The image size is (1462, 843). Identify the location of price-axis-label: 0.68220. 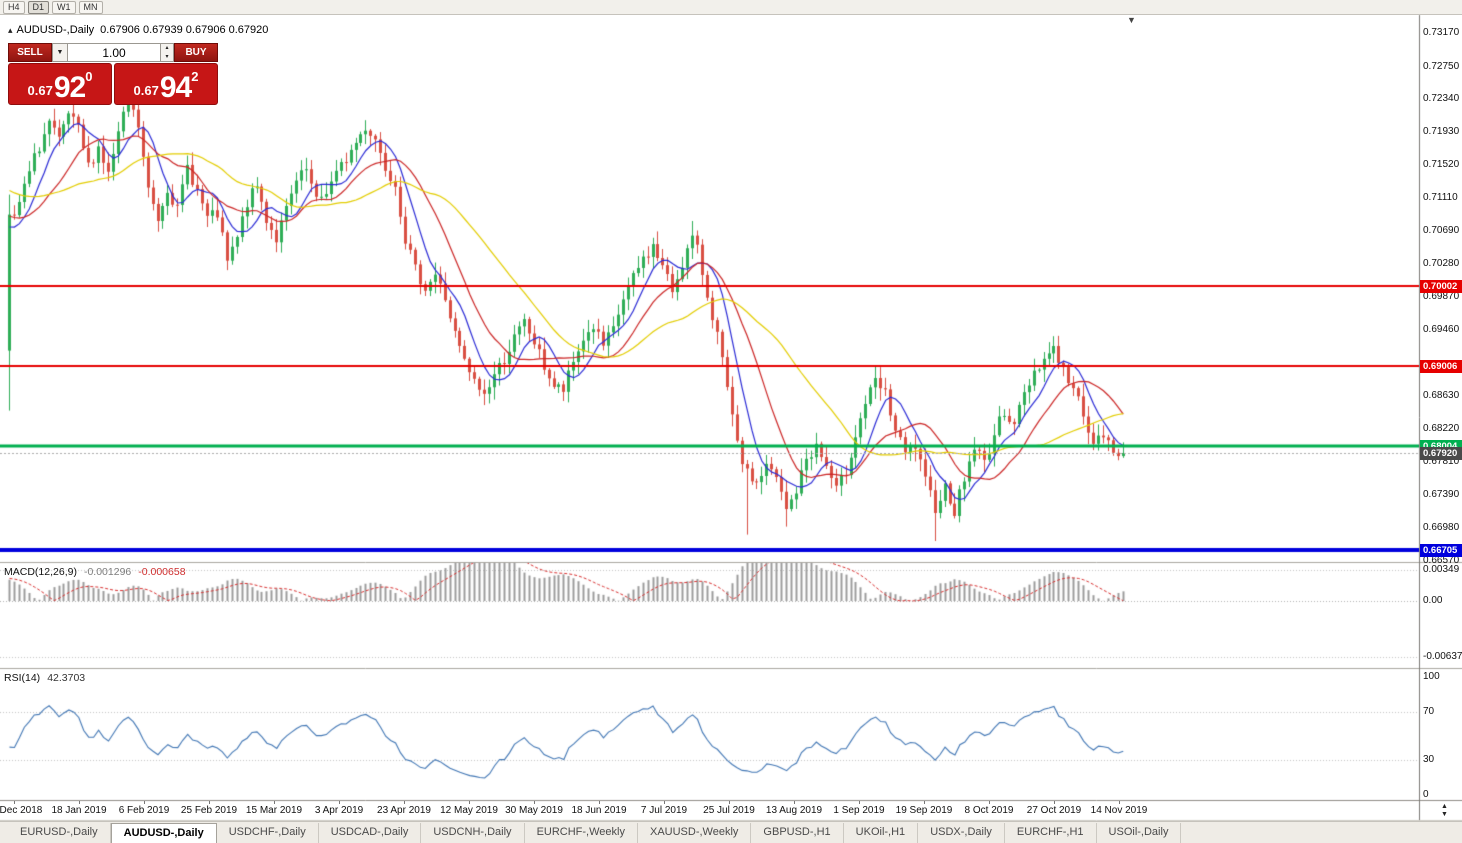
(1441, 428).